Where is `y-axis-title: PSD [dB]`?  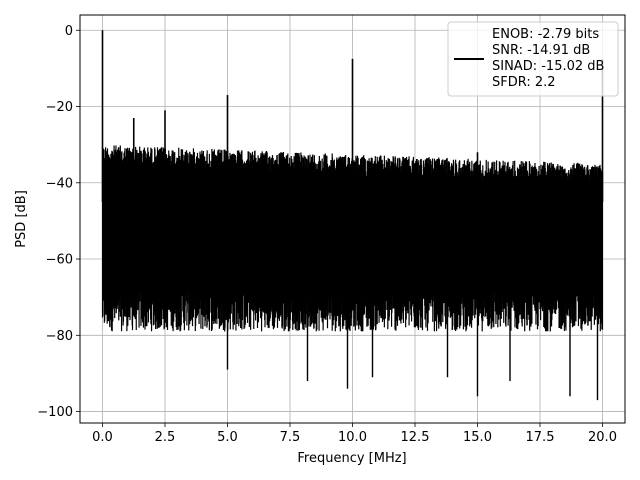
y-axis-title: PSD [dB] is located at coordinates (21, 219).